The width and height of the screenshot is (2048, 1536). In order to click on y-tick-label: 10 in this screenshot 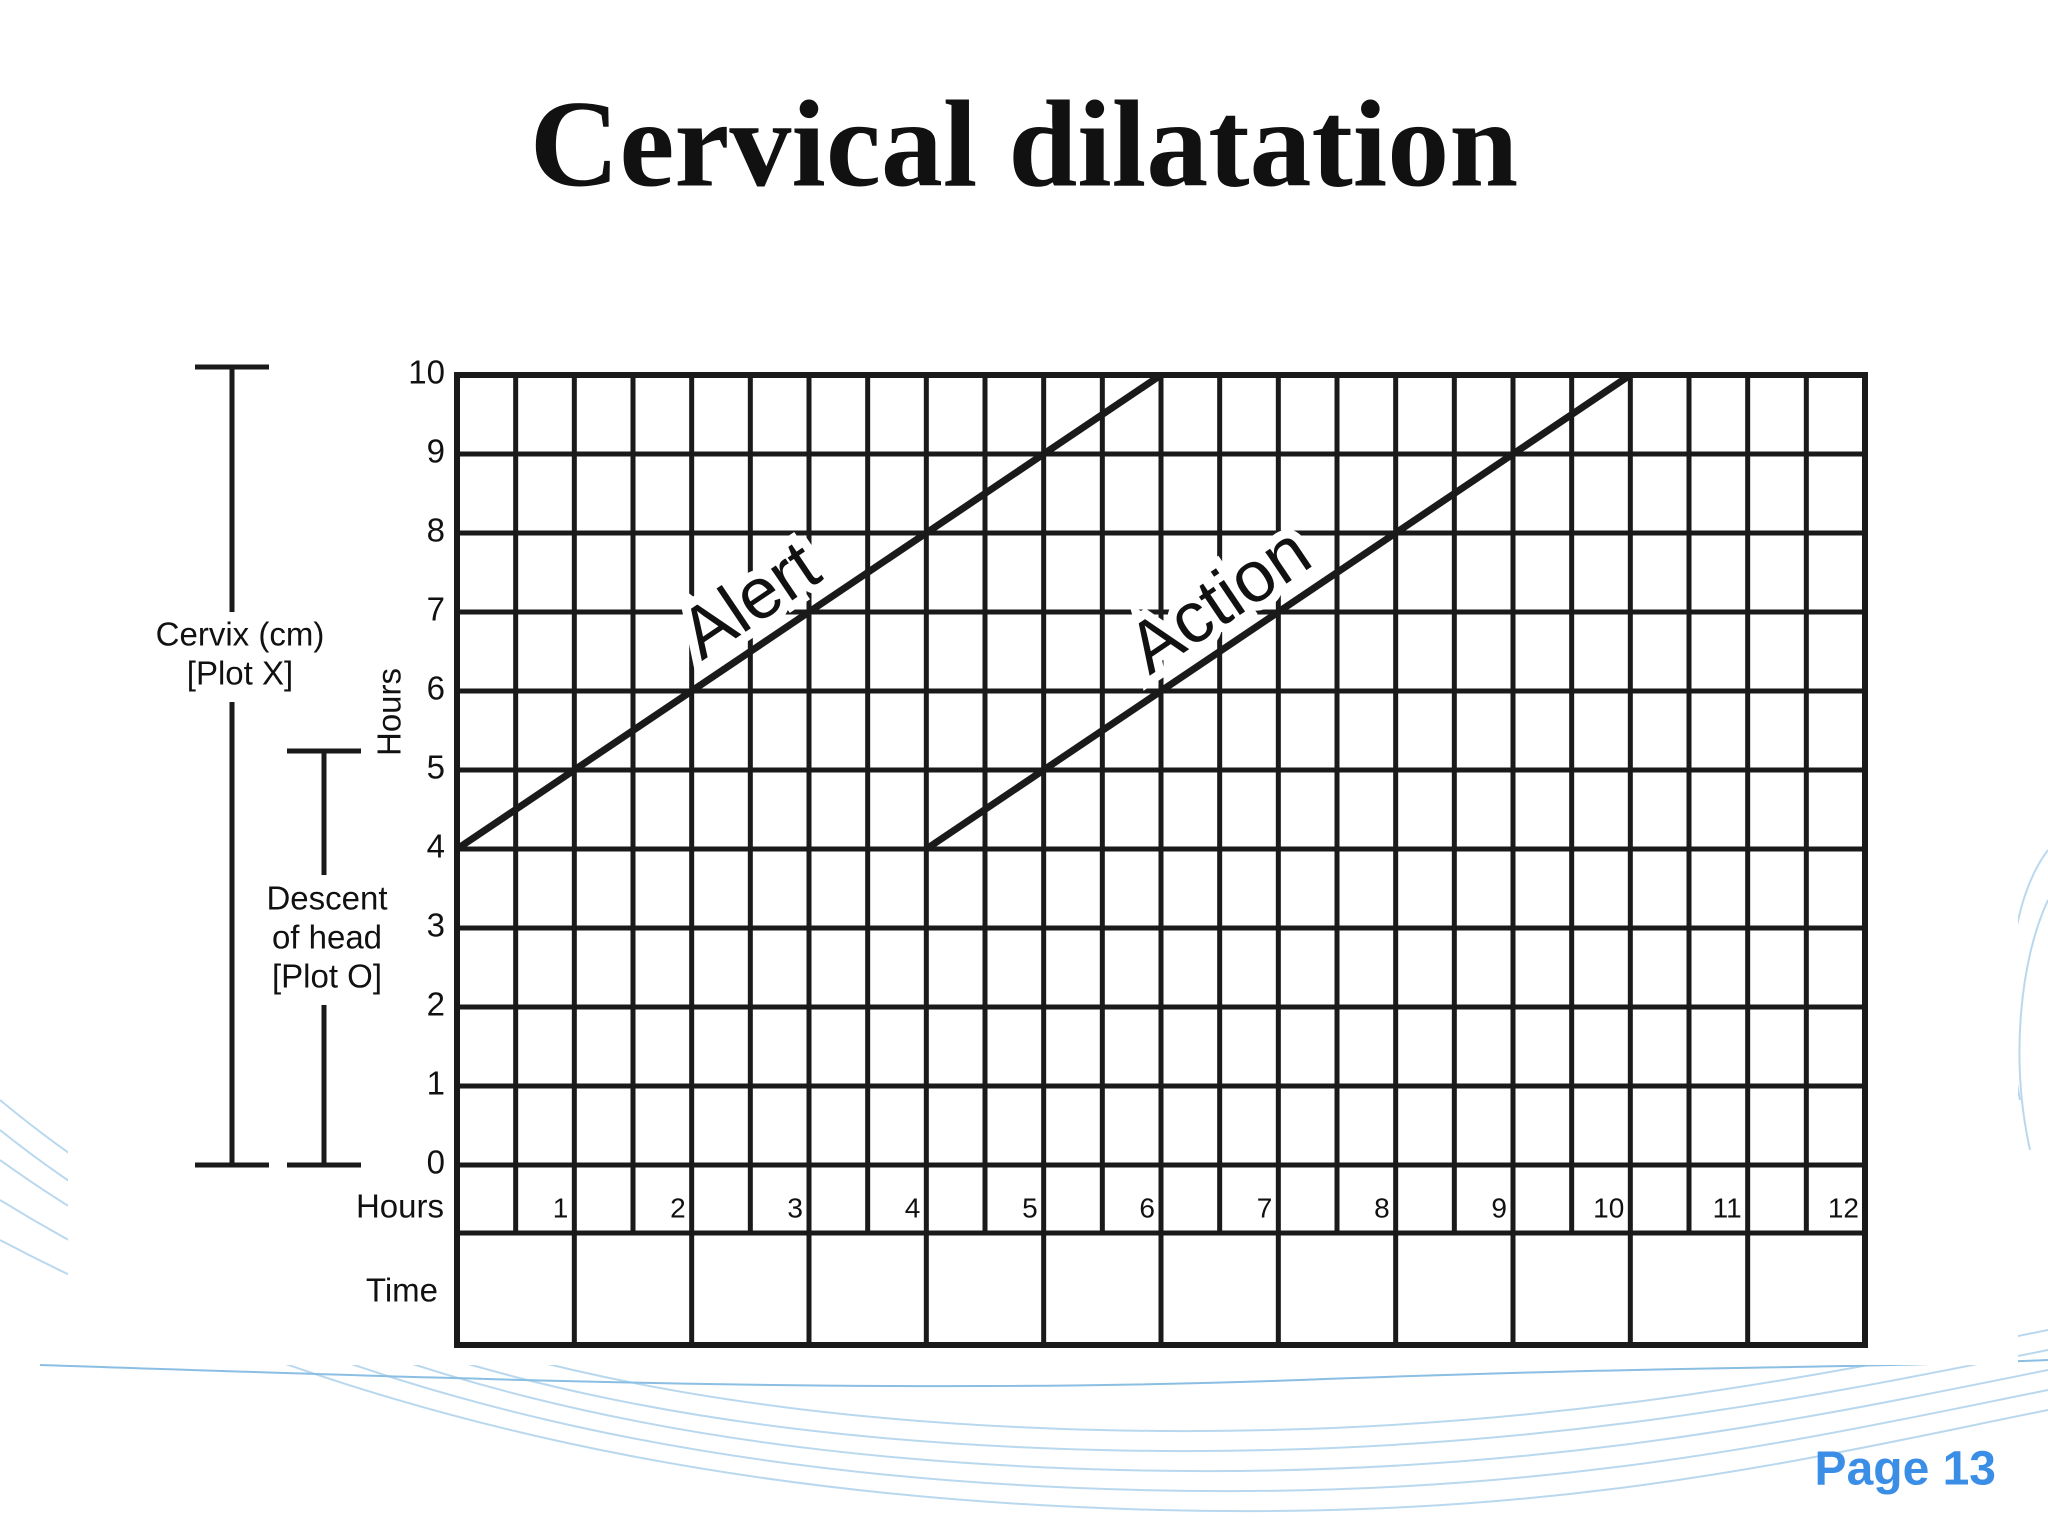, I will do `click(426, 372)`.